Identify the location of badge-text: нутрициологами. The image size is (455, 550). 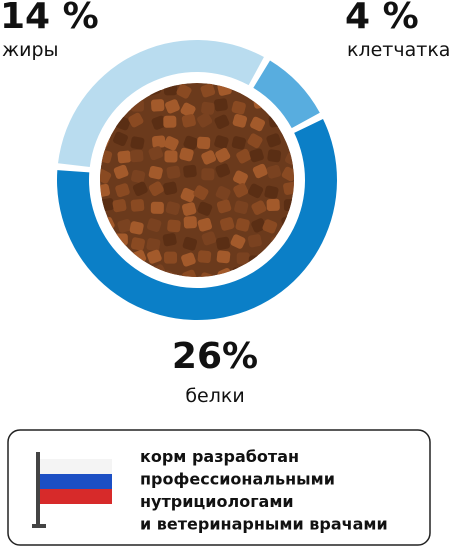
(217, 501).